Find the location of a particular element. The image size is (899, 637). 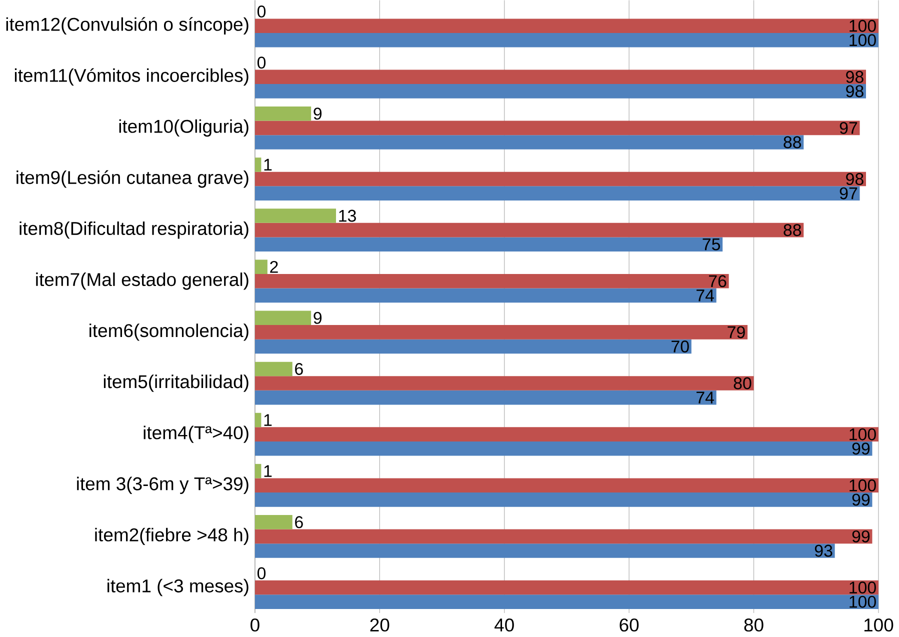

x-tick-label: 0 is located at coordinates (255, 625).